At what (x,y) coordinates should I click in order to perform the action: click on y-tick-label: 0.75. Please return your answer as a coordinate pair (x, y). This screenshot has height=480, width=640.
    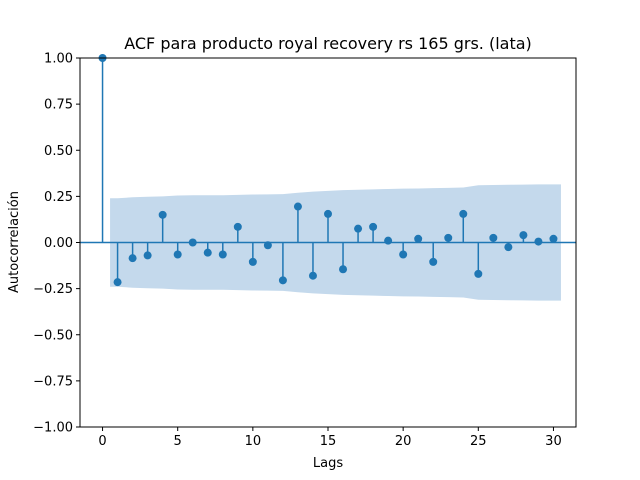
    Looking at the image, I should click on (58, 105).